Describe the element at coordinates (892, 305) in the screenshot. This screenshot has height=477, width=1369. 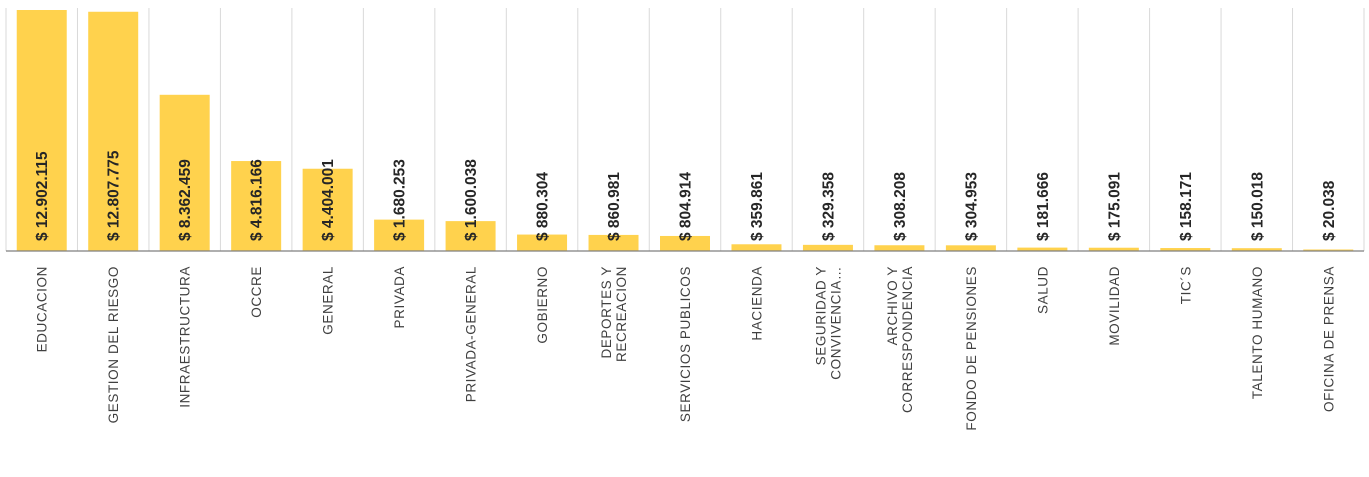
I see `category-label: ARCHIVO Y` at that location.